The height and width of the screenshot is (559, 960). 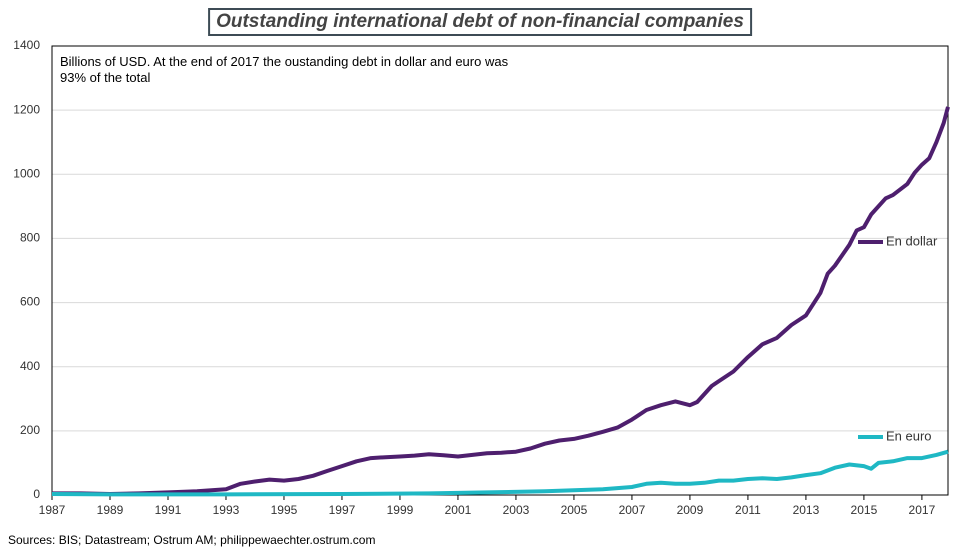 What do you see at coordinates (26, 45) in the screenshot?
I see `y-tick-label: 1400` at bounding box center [26, 45].